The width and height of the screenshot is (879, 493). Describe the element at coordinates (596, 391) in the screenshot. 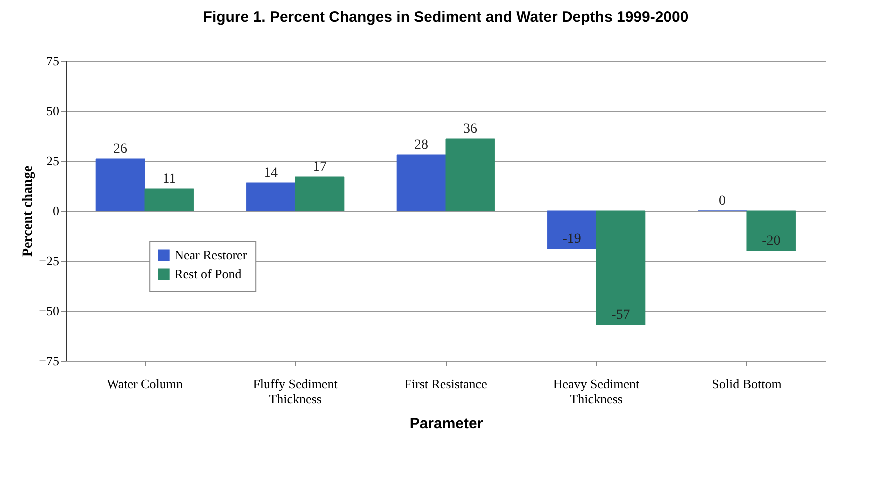

I see `x-tick-label: Heavy Sediment Thickness` at that location.